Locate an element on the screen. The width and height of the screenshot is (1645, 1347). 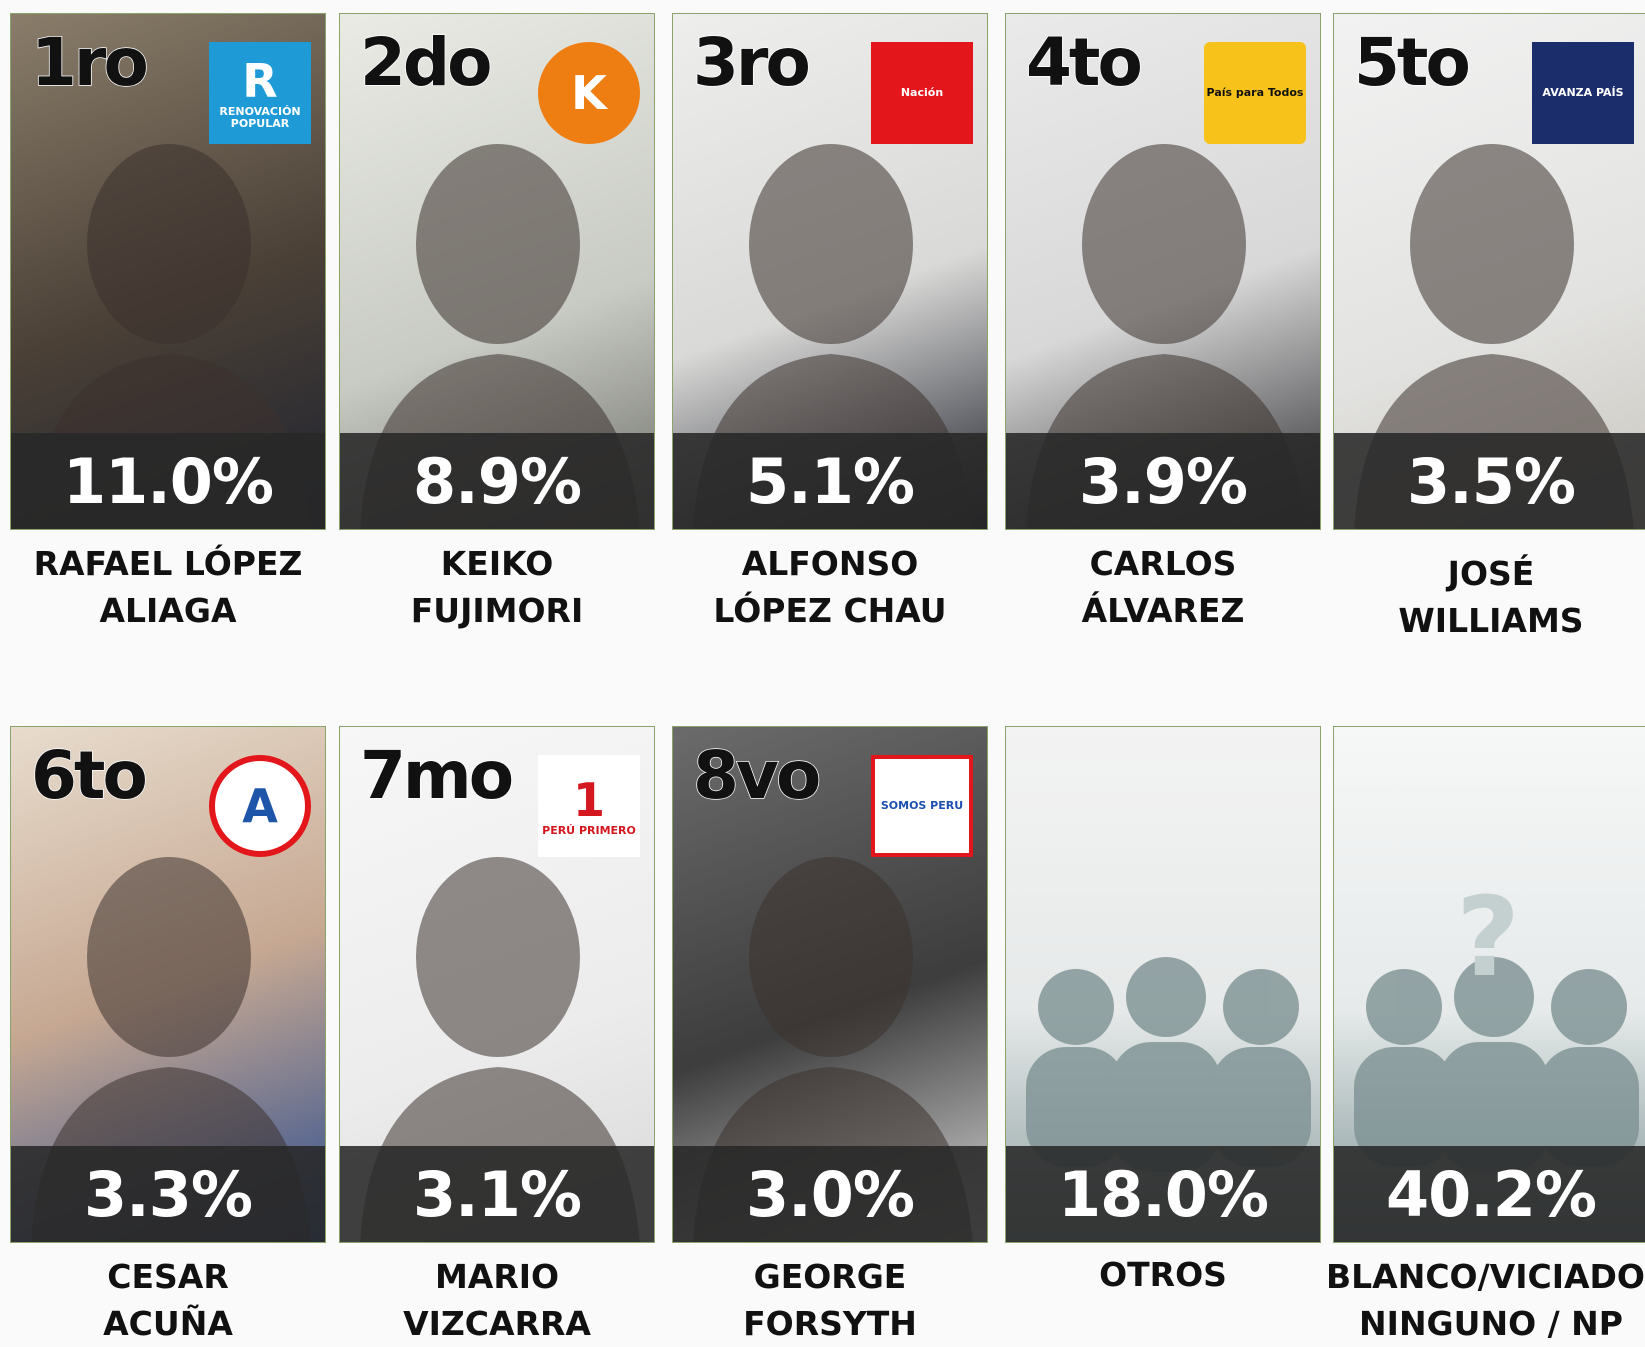
name-line: VIZCARRA is located at coordinates (497, 1323).